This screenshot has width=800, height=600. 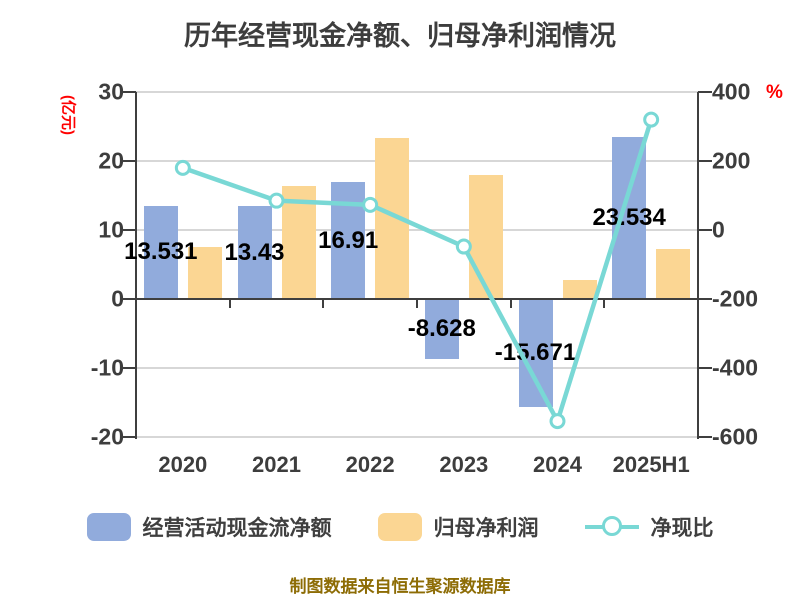 I want to click on right-axis-tick-label: -600, so click(x=735, y=436).